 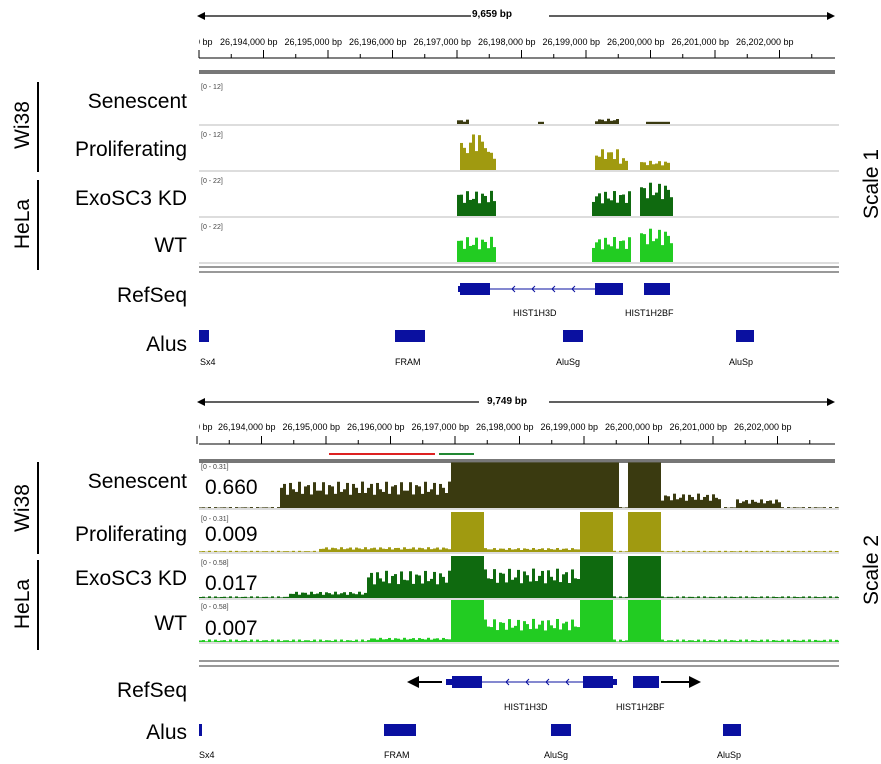 What do you see at coordinates (442, 42) in the screenshot?
I see `ruler-tick-label: 26,197,000 bp` at bounding box center [442, 42].